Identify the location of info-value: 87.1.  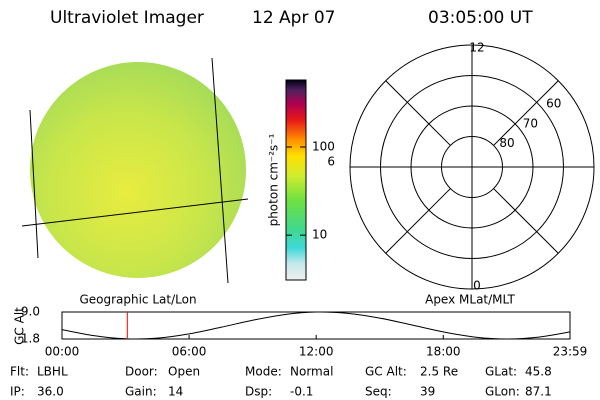
(538, 392).